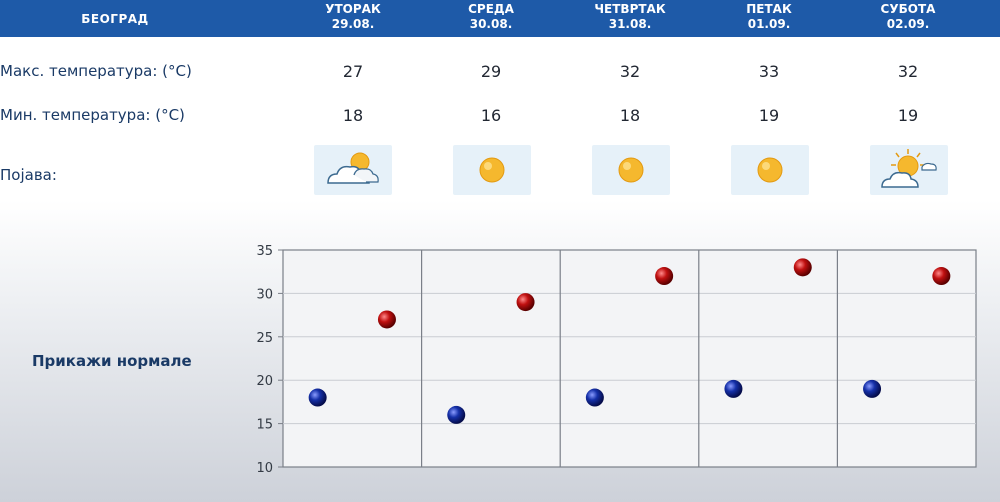 This screenshot has width=1000, height=502. Describe the element at coordinates (491, 24) in the screenshot. I see `day-date: 30.08.` at that location.